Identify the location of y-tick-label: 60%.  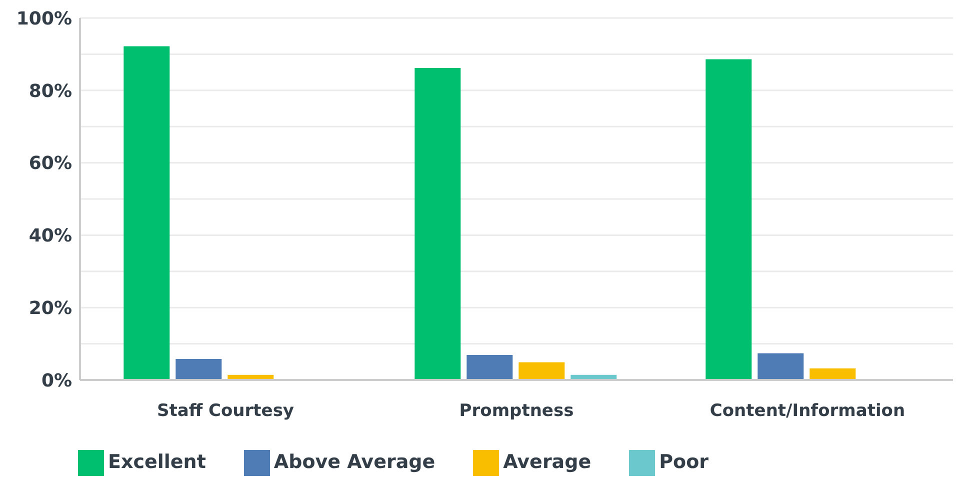
(50, 163).